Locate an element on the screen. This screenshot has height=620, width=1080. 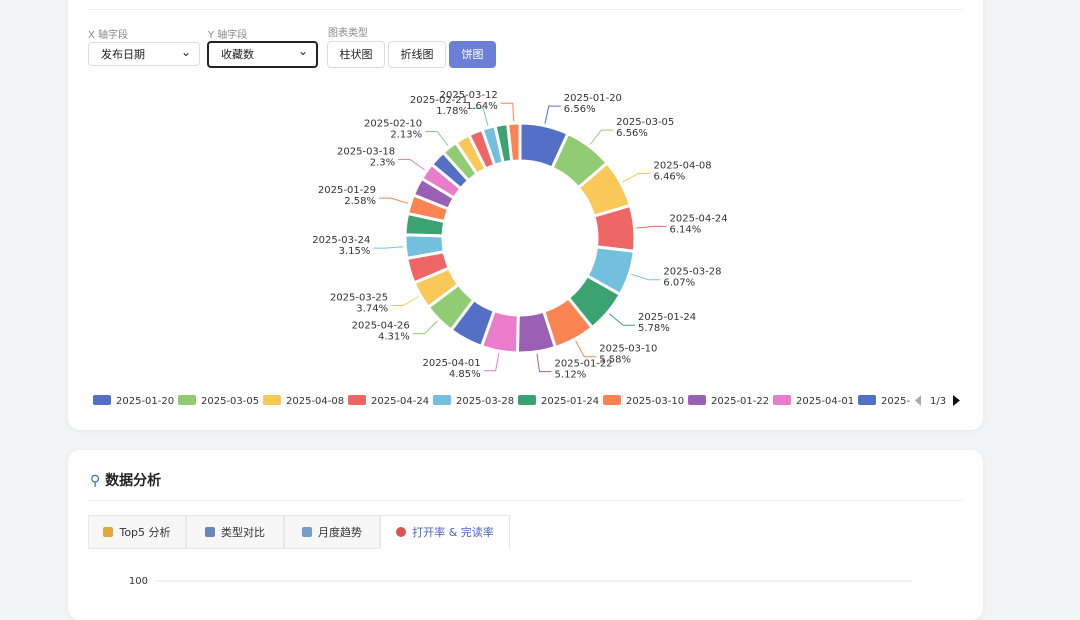
slice-value-label: 2.3% is located at coordinates (382, 163).